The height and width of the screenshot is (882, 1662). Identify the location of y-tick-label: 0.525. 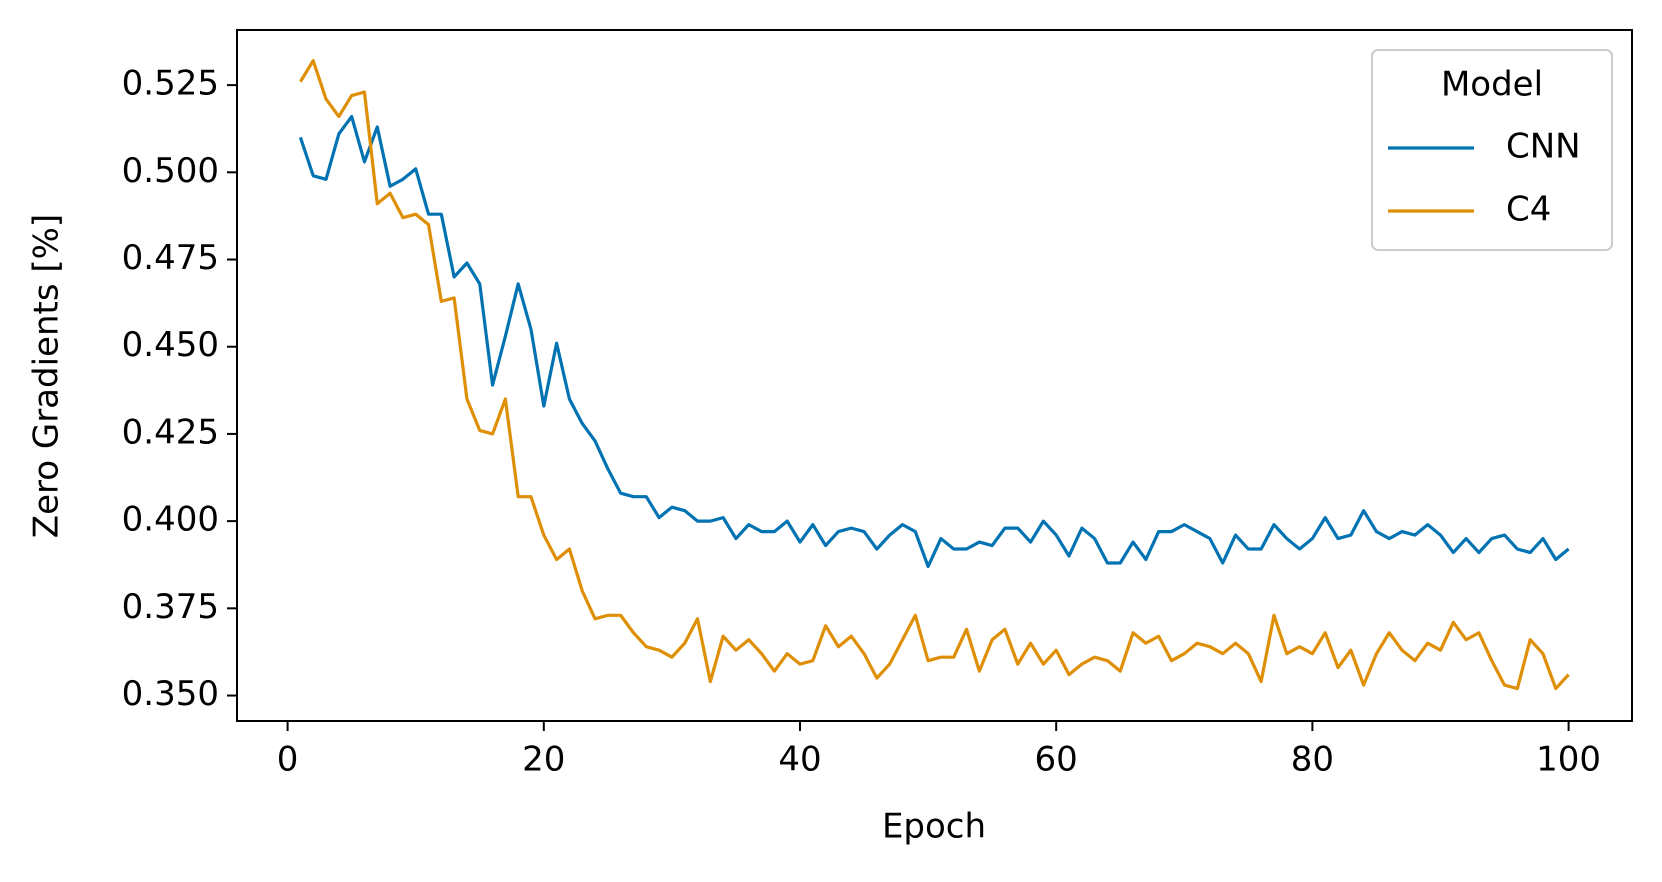
(170, 84).